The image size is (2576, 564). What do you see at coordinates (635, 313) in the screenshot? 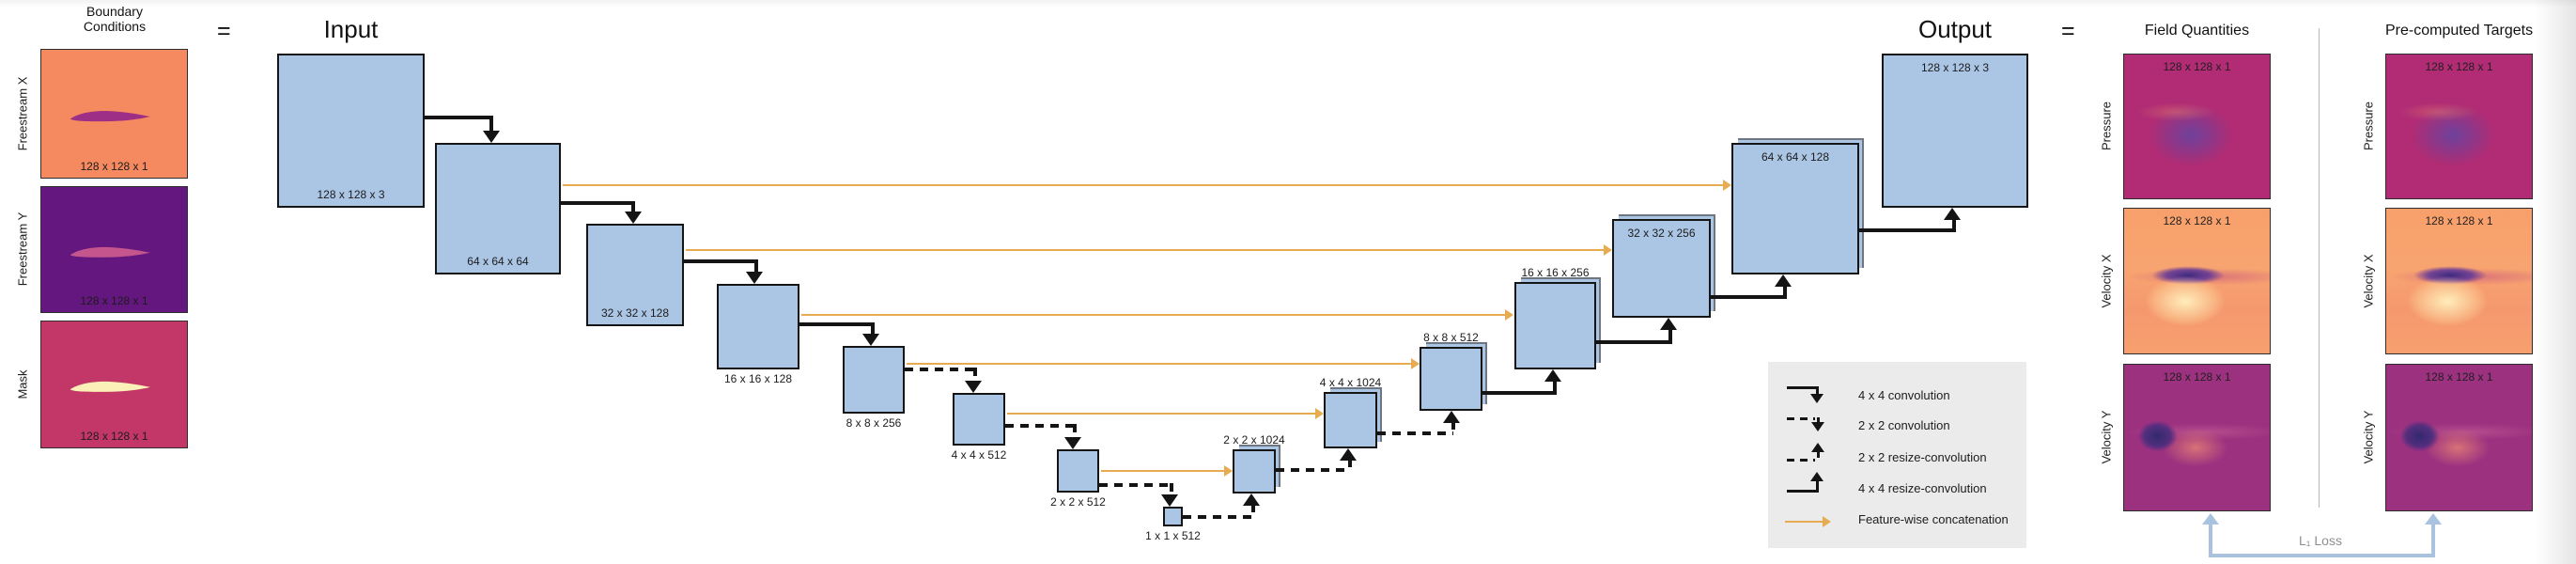
I see `block-caption: 32 x 32 x 128` at bounding box center [635, 313].